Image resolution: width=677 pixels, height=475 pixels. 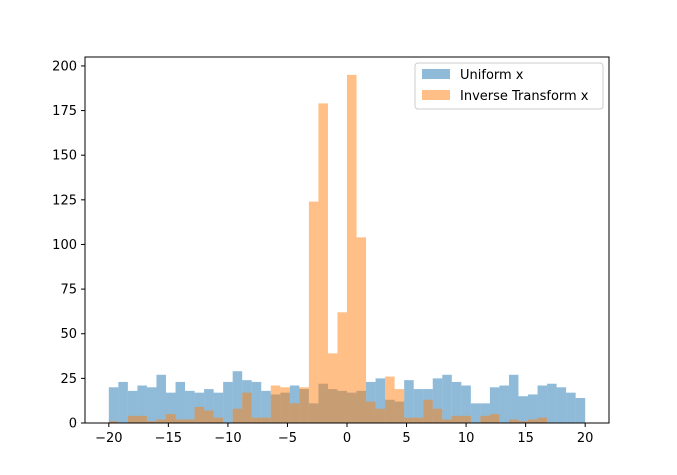 I want to click on x-tick-label: 10, so click(x=466, y=438).